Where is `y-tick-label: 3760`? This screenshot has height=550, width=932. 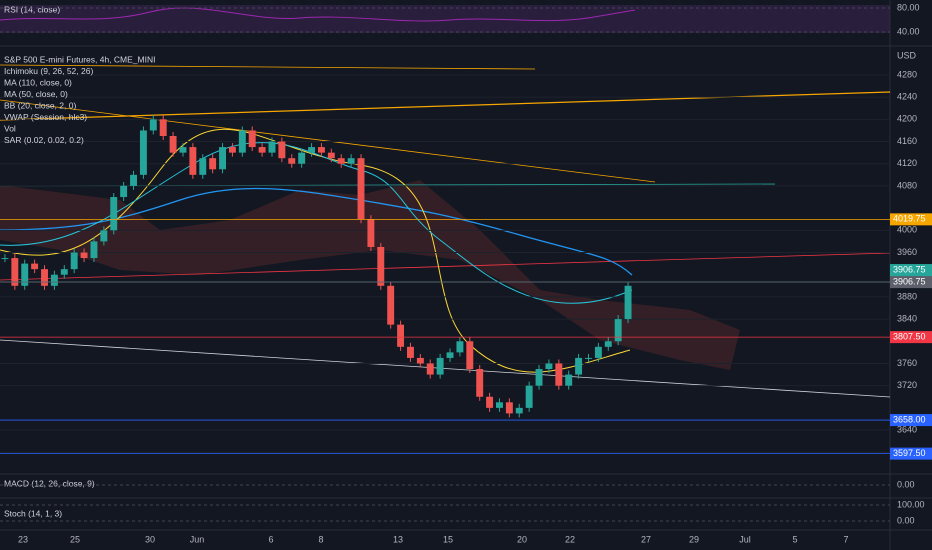
y-tick-label: 3760 is located at coordinates (907, 363).